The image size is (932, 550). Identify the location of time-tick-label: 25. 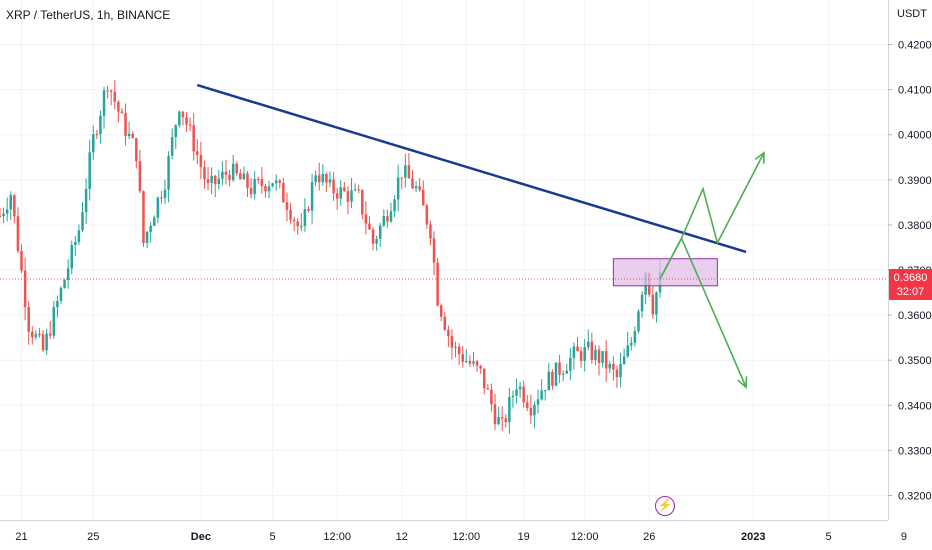
(93, 537).